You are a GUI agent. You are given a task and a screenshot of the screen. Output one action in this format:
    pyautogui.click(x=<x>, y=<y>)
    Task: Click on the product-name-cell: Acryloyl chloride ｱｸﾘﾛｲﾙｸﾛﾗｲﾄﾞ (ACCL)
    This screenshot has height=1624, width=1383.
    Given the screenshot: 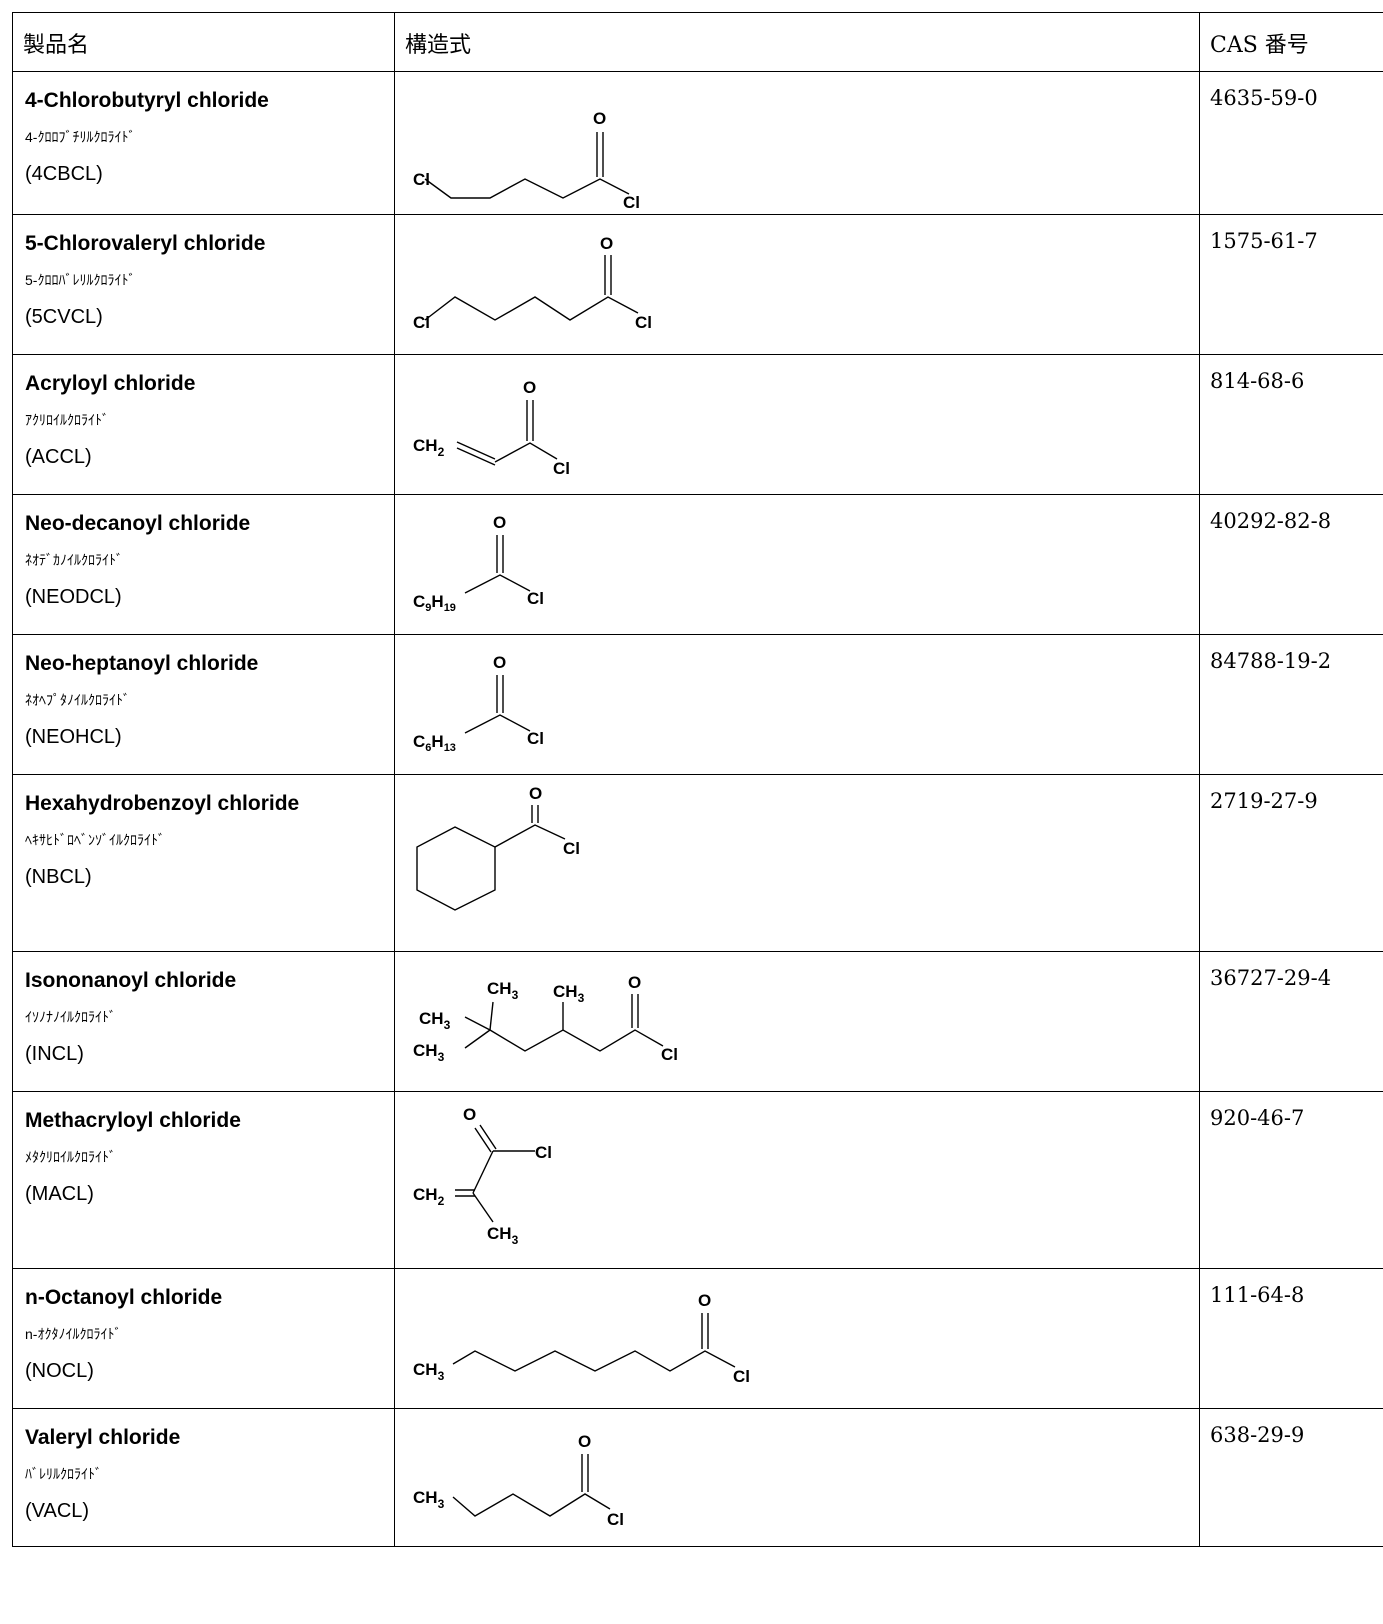 What is the action you would take?
    pyautogui.click(x=203, y=424)
    